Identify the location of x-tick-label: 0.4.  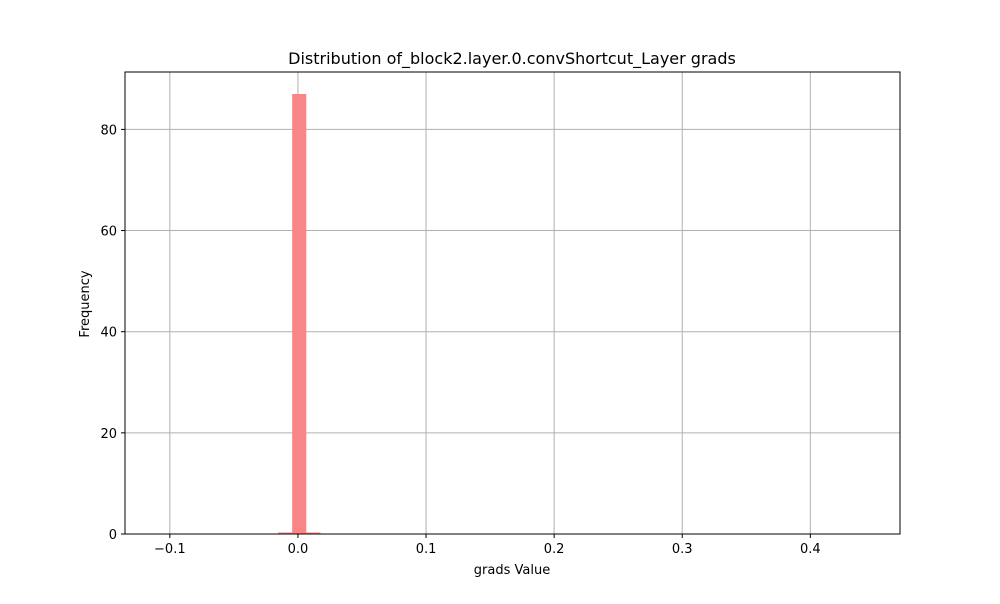
(810, 549).